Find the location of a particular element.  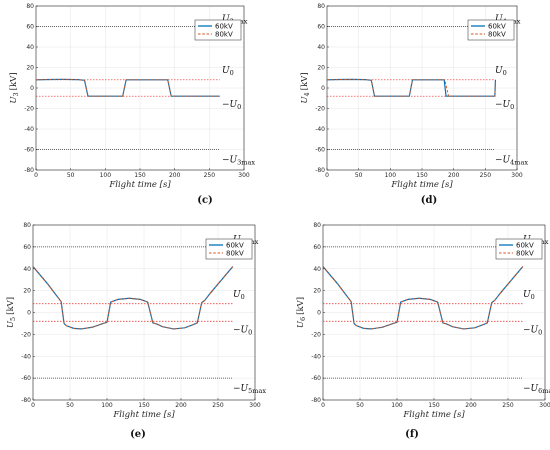

panel-label: (f) is located at coordinates (412, 434).